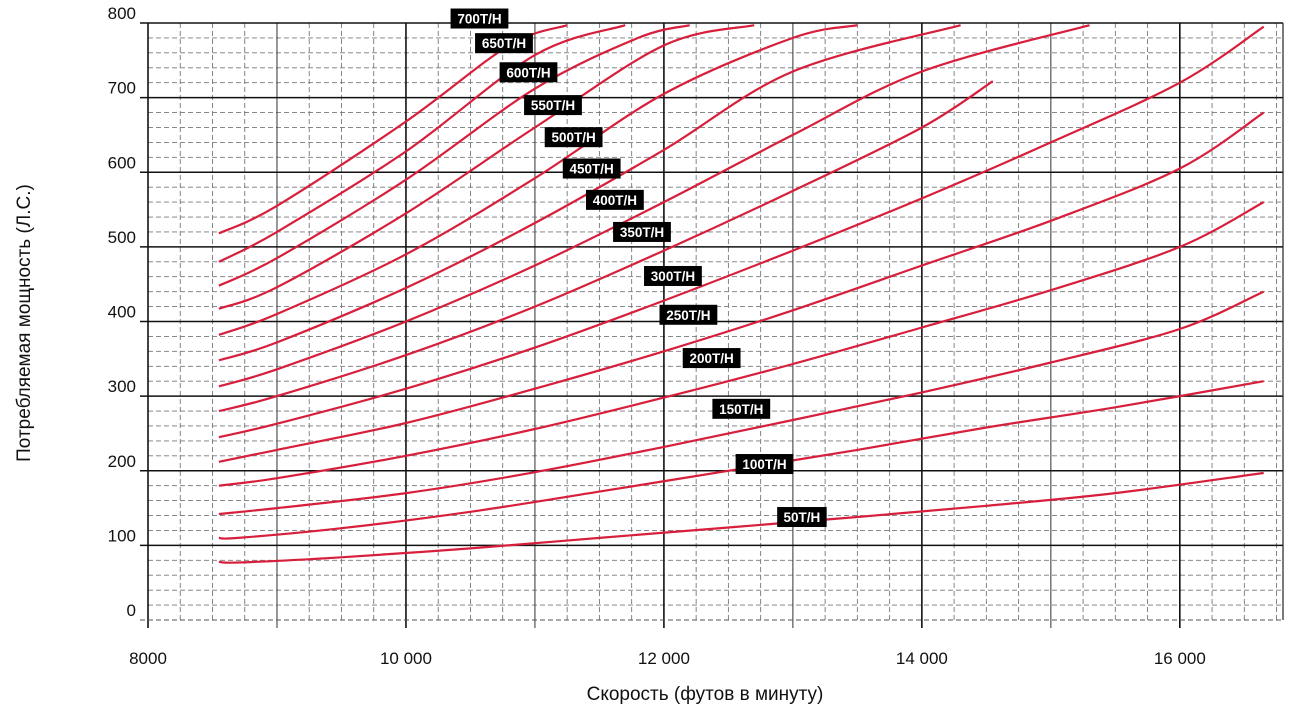  I want to click on series-label: 50T/H, so click(802, 517).